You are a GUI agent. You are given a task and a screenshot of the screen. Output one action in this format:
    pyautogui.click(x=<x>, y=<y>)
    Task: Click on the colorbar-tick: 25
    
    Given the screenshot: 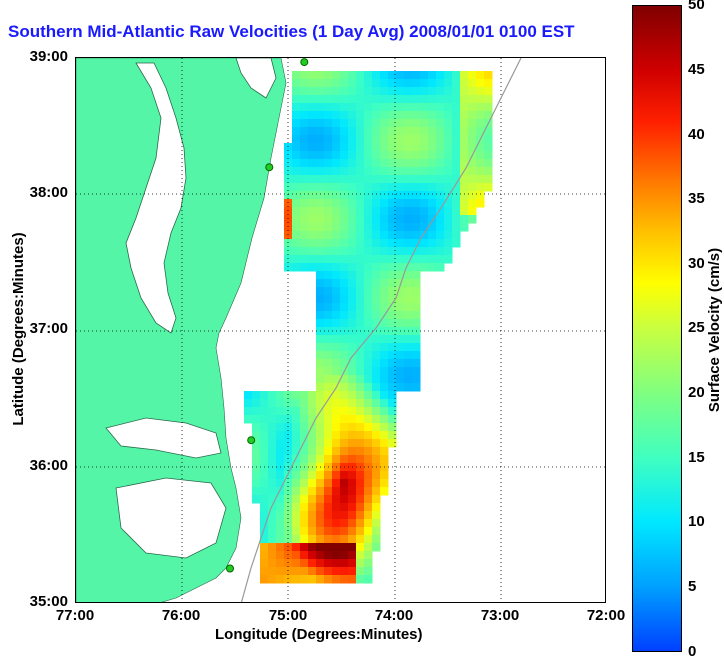 What is the action you would take?
    pyautogui.click(x=696, y=327)
    